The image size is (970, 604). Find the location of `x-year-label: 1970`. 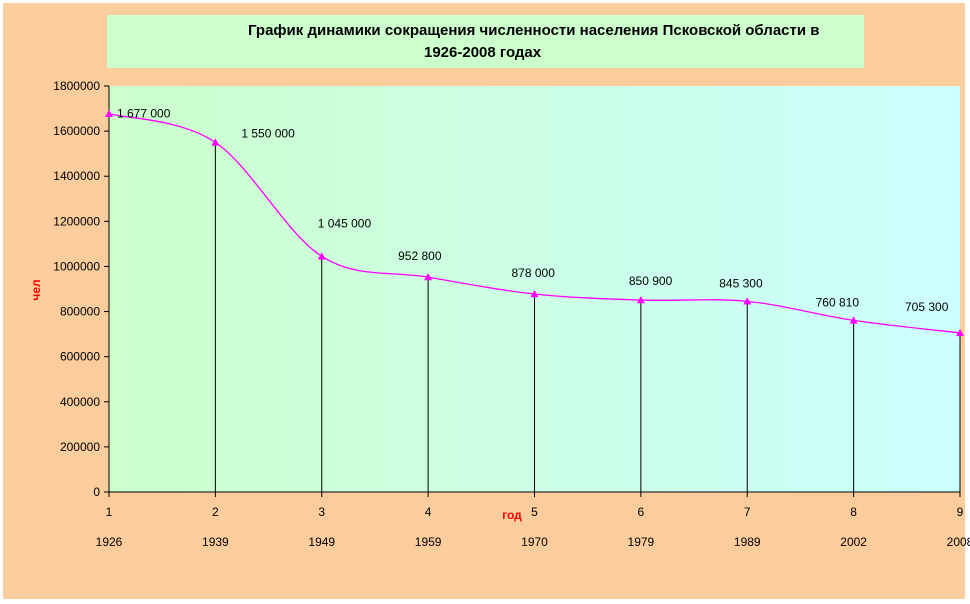

x-year-label: 1970 is located at coordinates (534, 542).